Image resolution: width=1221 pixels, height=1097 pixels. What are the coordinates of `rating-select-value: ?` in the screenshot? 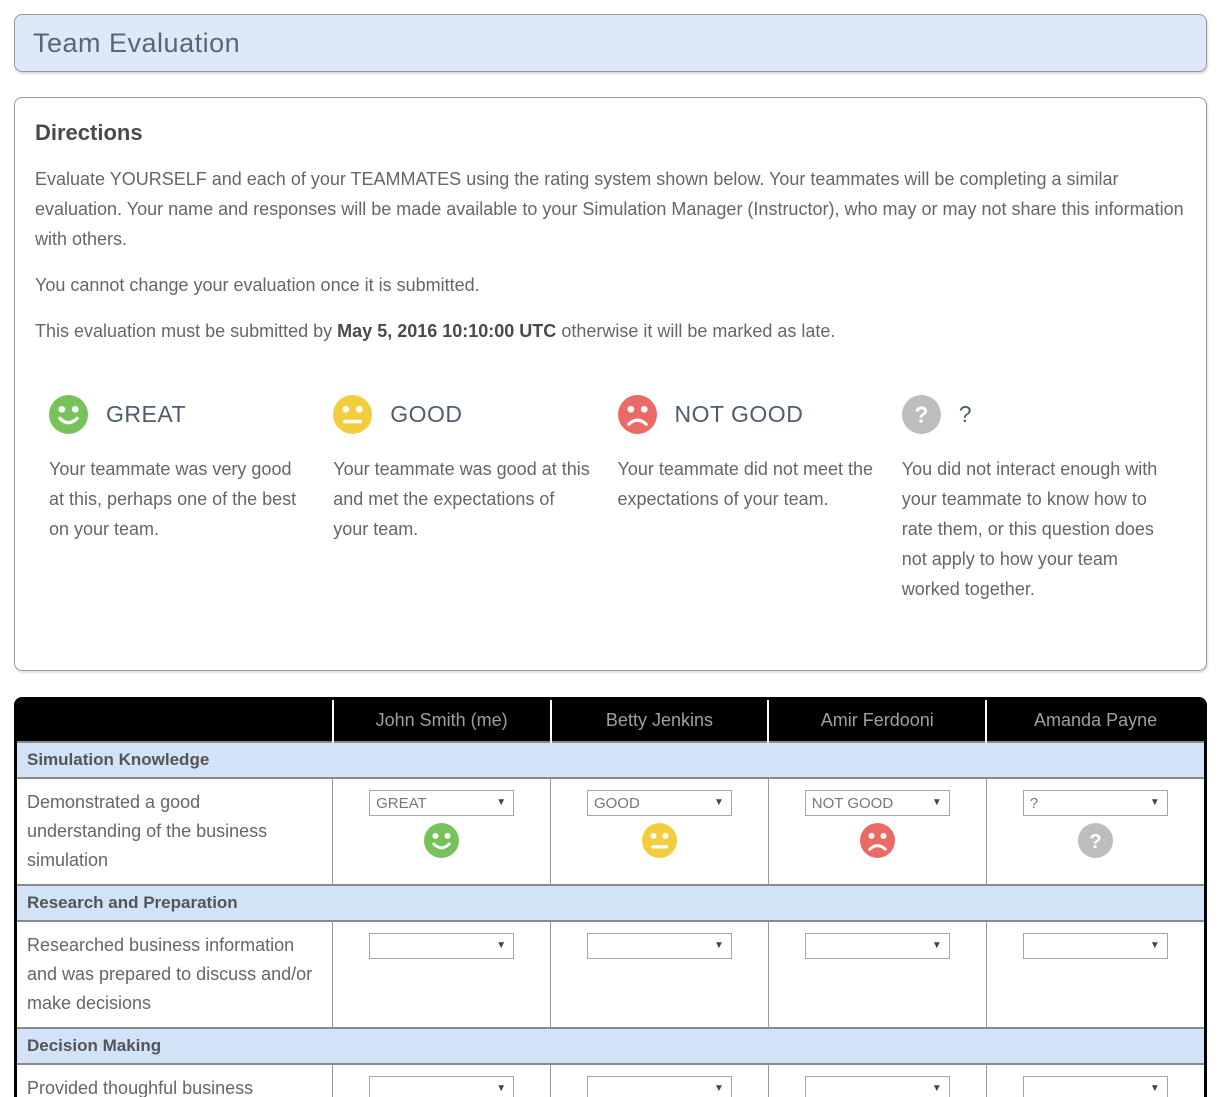 It's located at (1034, 803).